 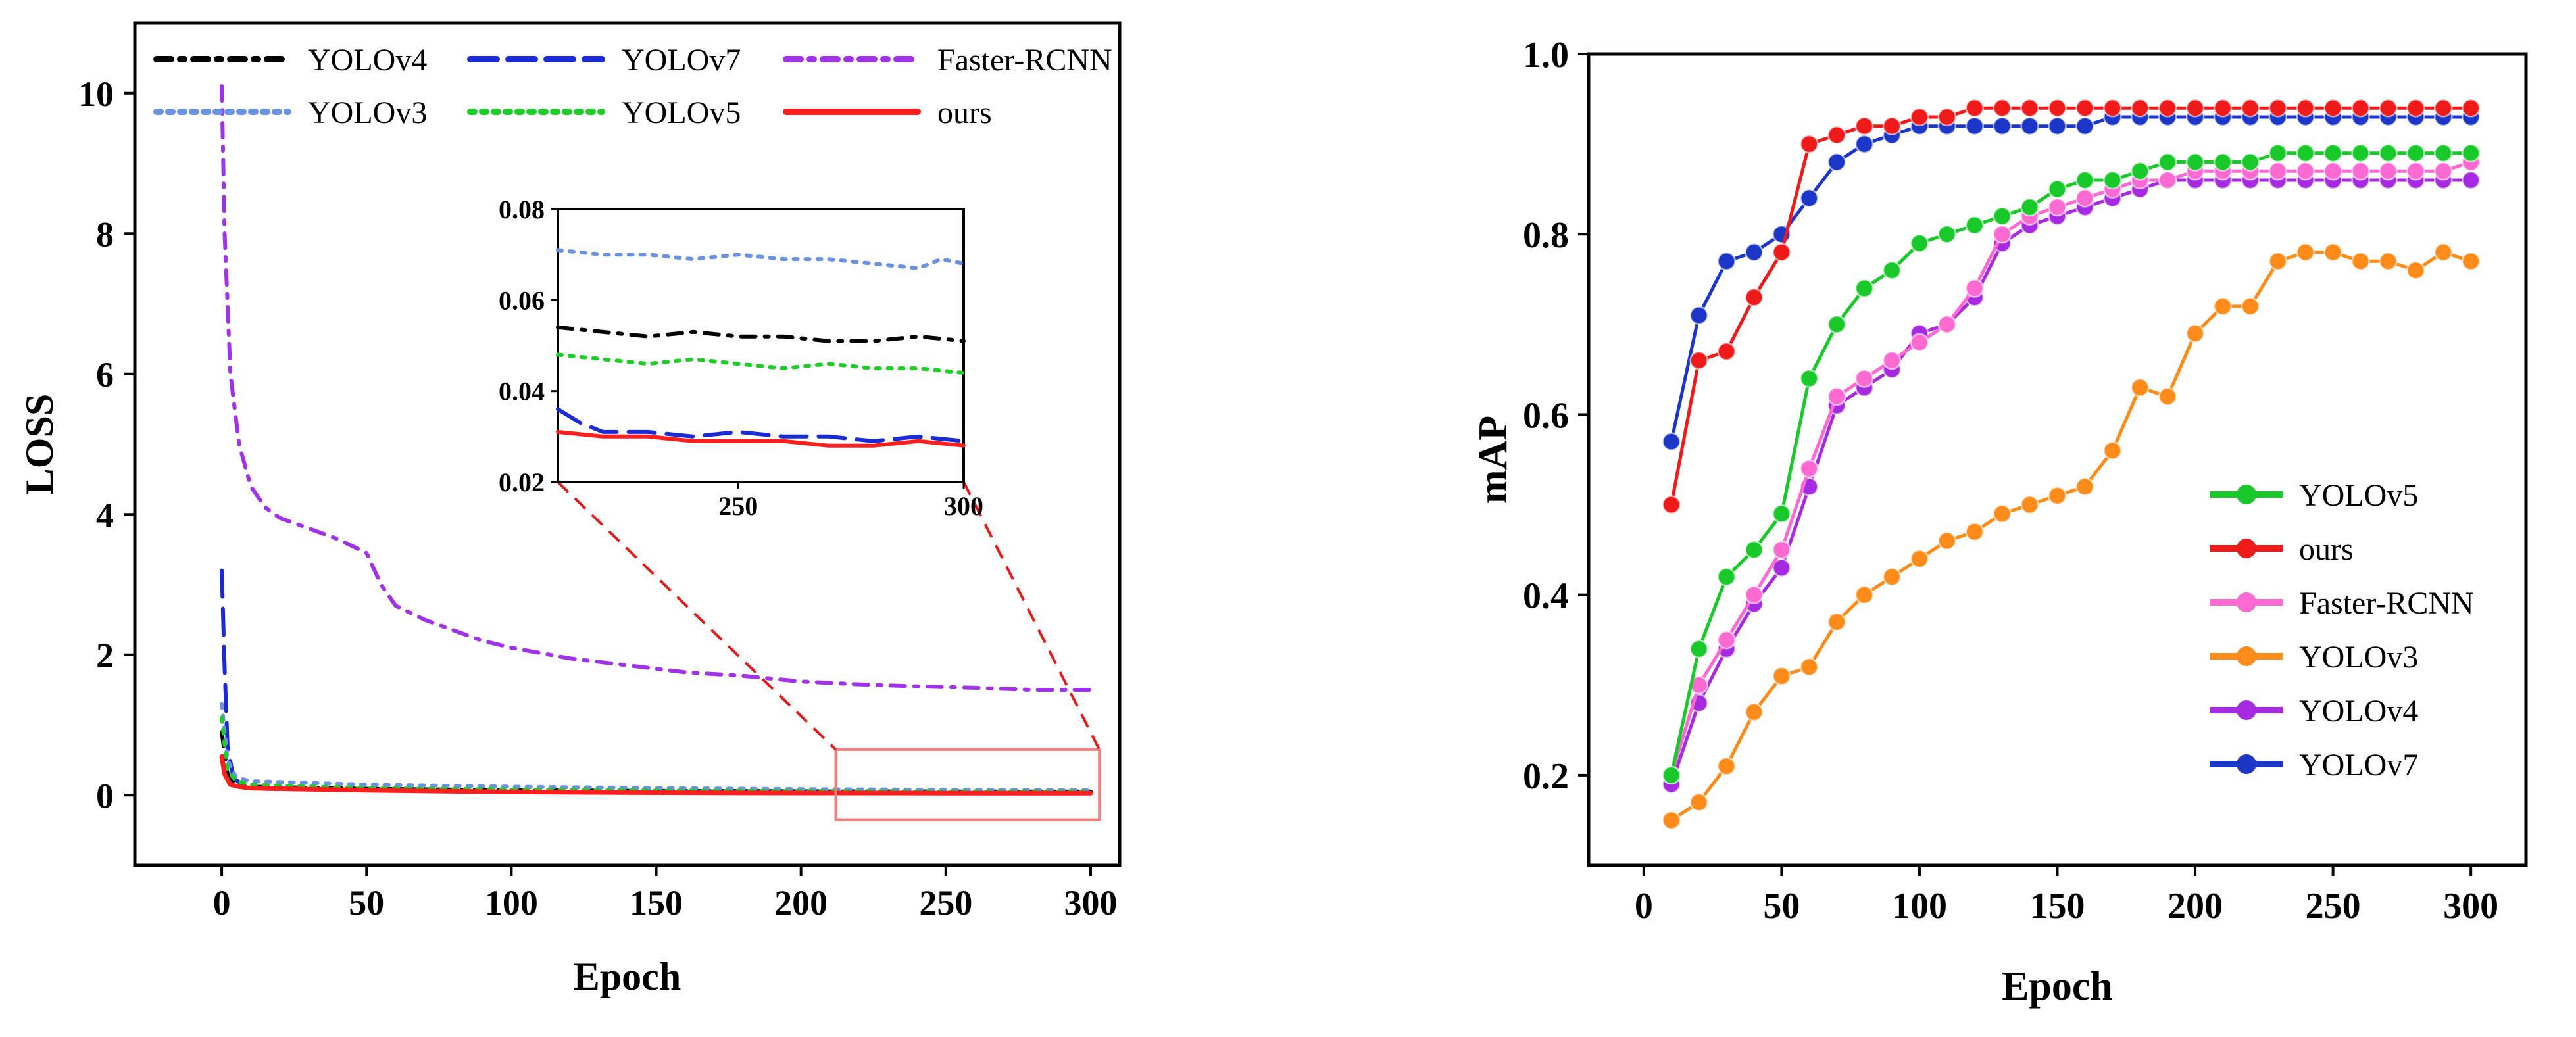 What do you see at coordinates (681, 112) in the screenshot?
I see `loss-legend-label-yolov5: YOLOv5` at bounding box center [681, 112].